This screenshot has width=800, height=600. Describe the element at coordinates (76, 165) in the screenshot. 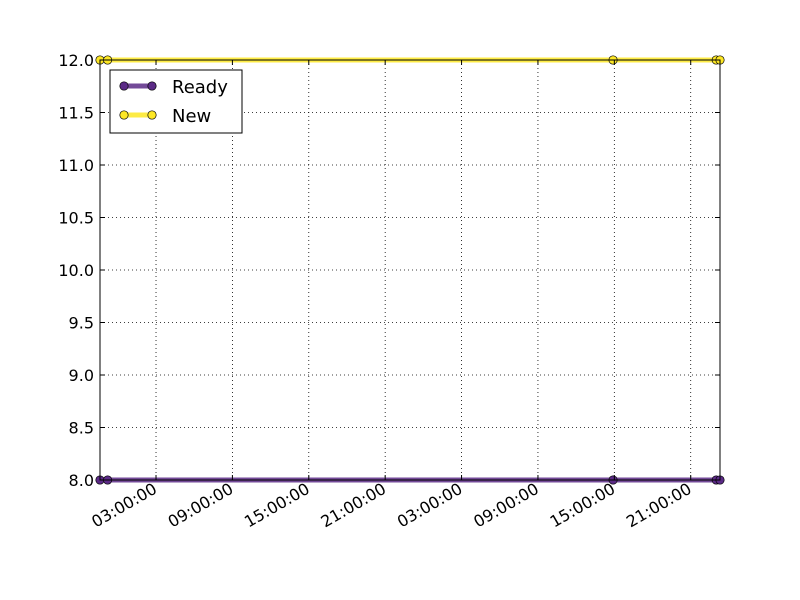

I see `y-tick-label: 11.0` at that location.